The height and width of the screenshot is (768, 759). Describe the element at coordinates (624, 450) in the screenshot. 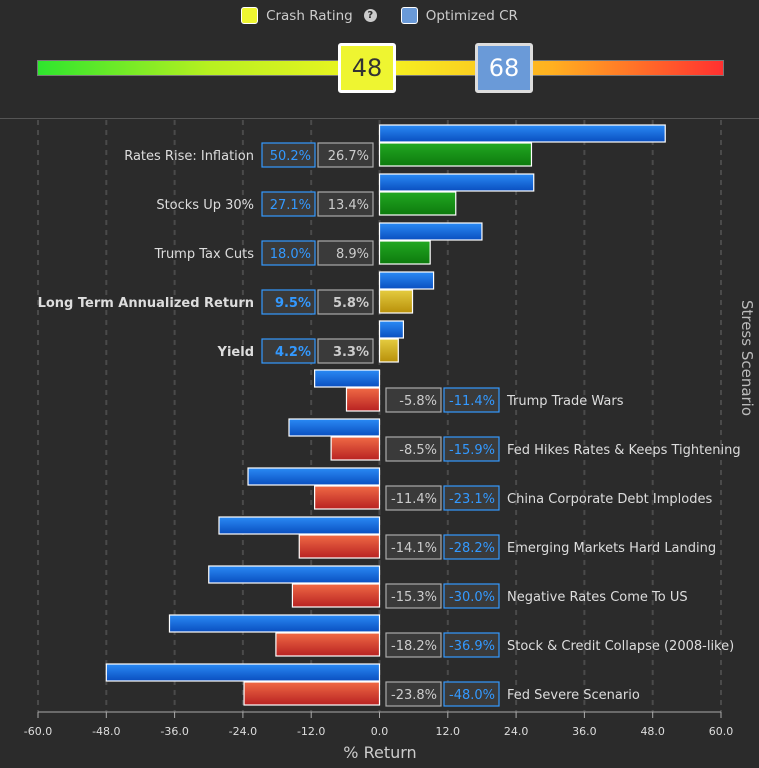

I see `category-label: Fed Hikes Rates & Keeps Tightening` at that location.